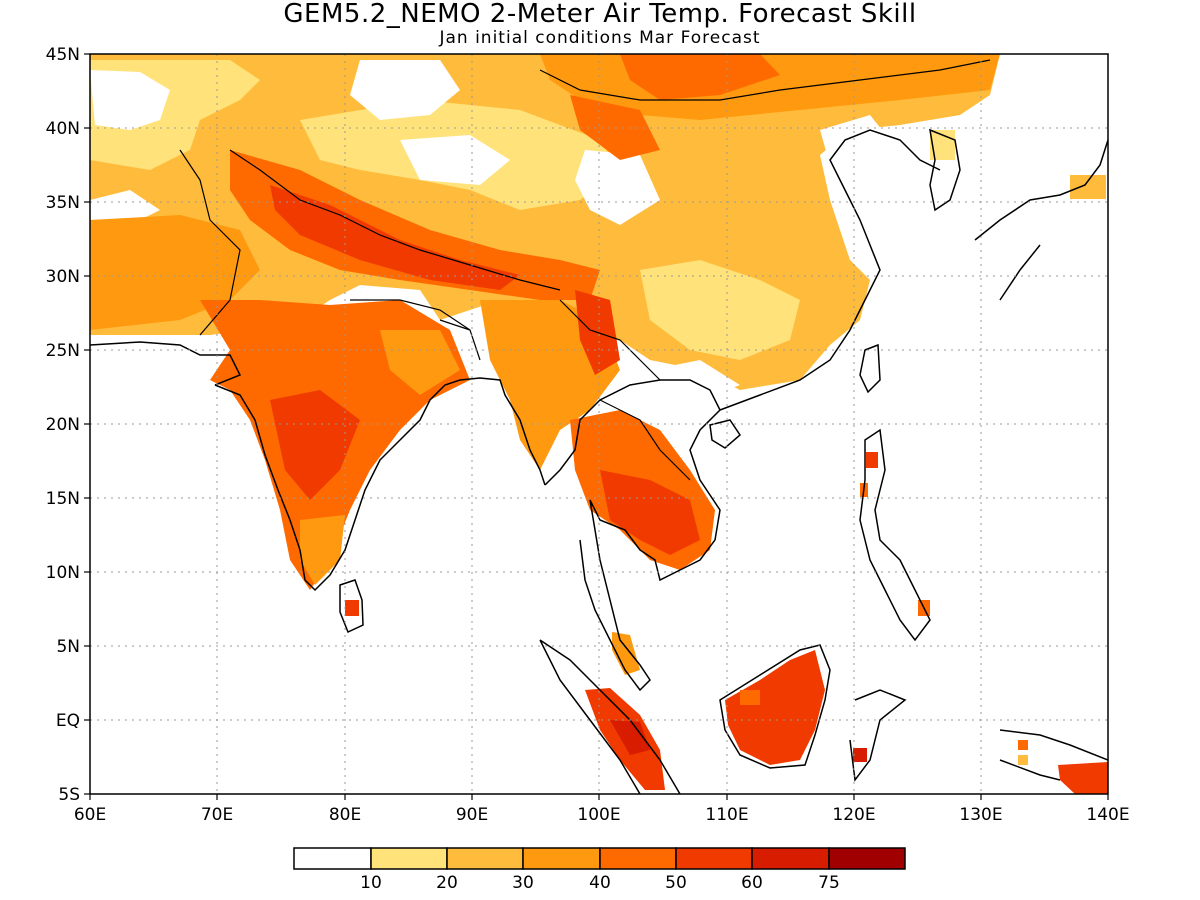  What do you see at coordinates (1053, 755) in the screenshot?
I see `coast-newguinea` at bounding box center [1053, 755].